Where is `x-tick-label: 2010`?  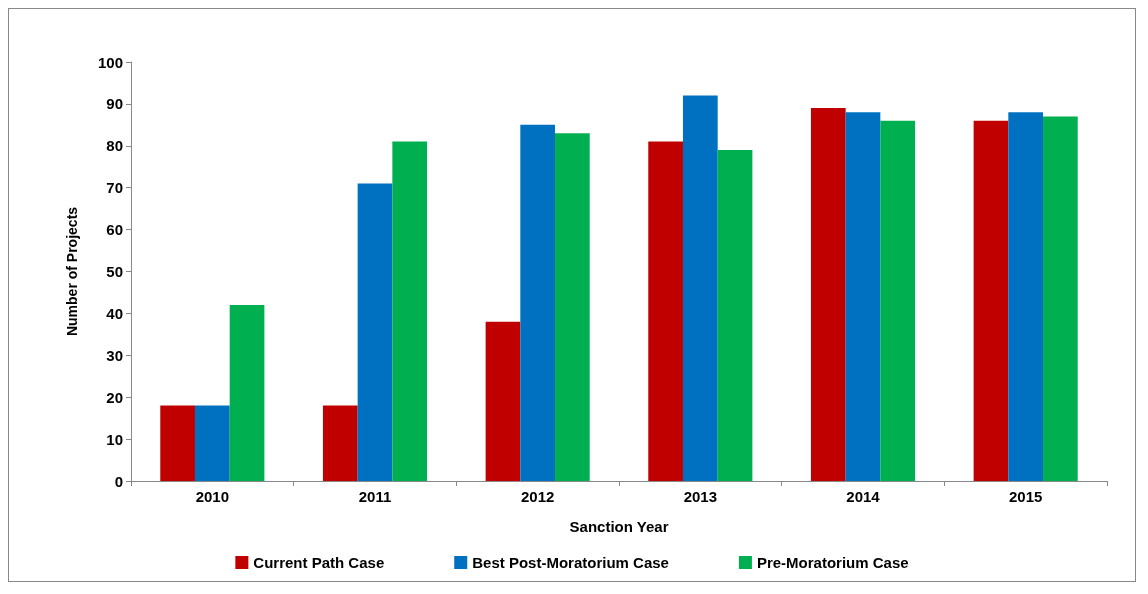 x-tick-label: 2010 is located at coordinates (212, 496).